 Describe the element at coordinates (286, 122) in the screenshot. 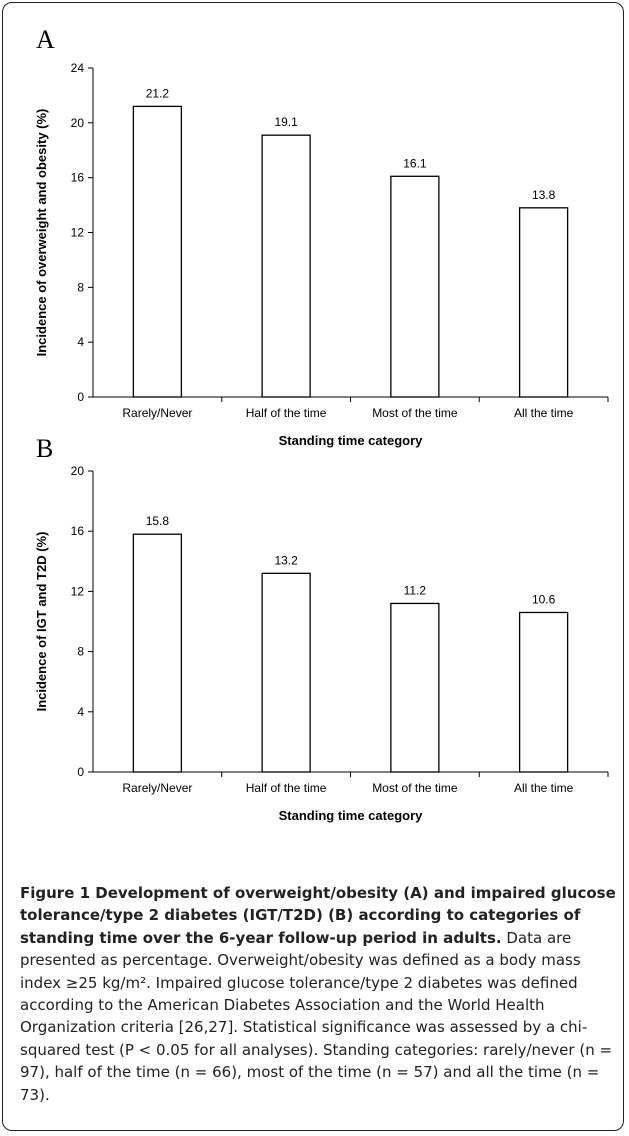

I see `panel-a-value-label: 19.1` at that location.